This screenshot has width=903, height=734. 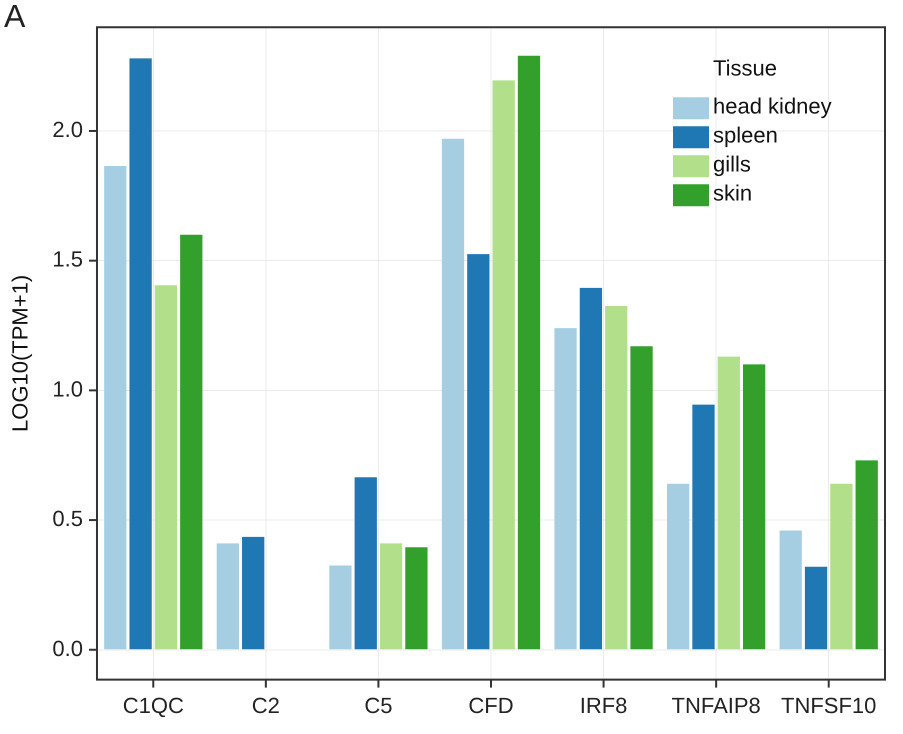 What do you see at coordinates (19, 353) in the screenshot?
I see `y-axis-title: LOG10(TPM+1)` at bounding box center [19, 353].